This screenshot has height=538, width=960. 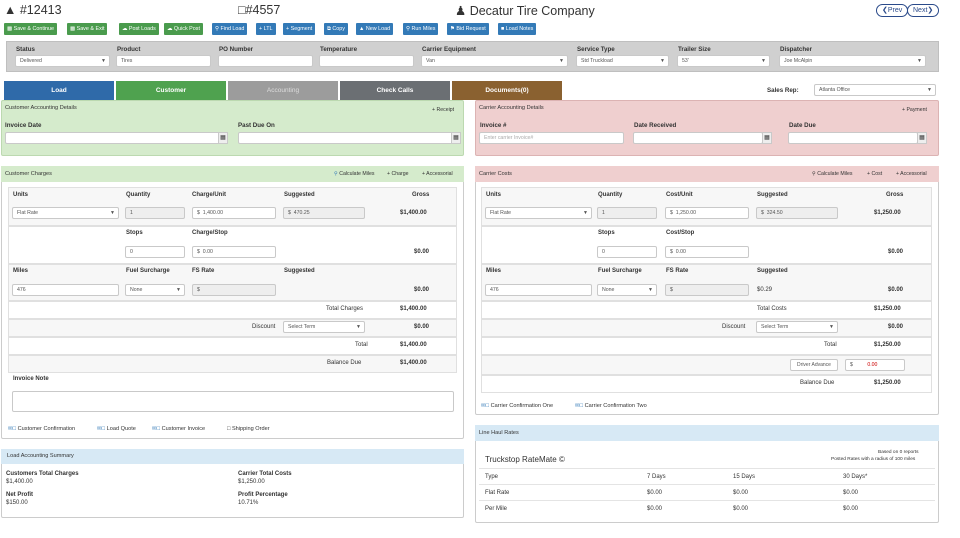 I want to click on customer-confirmation-link: ✉□ Customer Confirmation, so click(x=42, y=429).